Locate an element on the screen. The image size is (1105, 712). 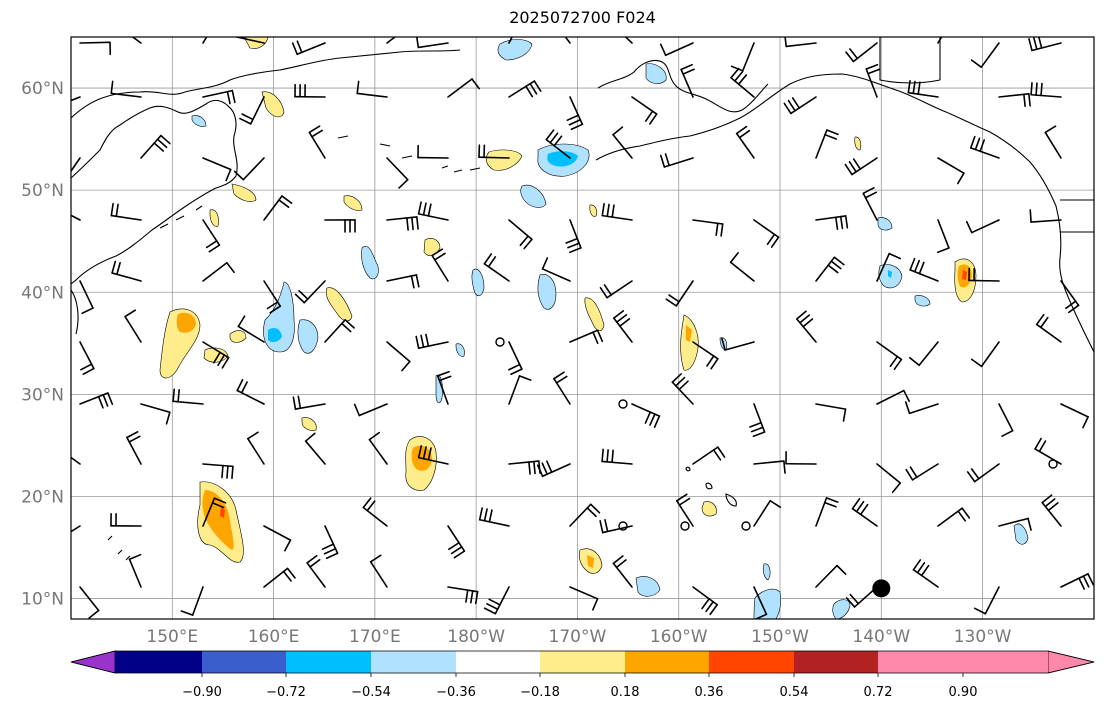
lon-tick-label: 170°E is located at coordinates (375, 637).